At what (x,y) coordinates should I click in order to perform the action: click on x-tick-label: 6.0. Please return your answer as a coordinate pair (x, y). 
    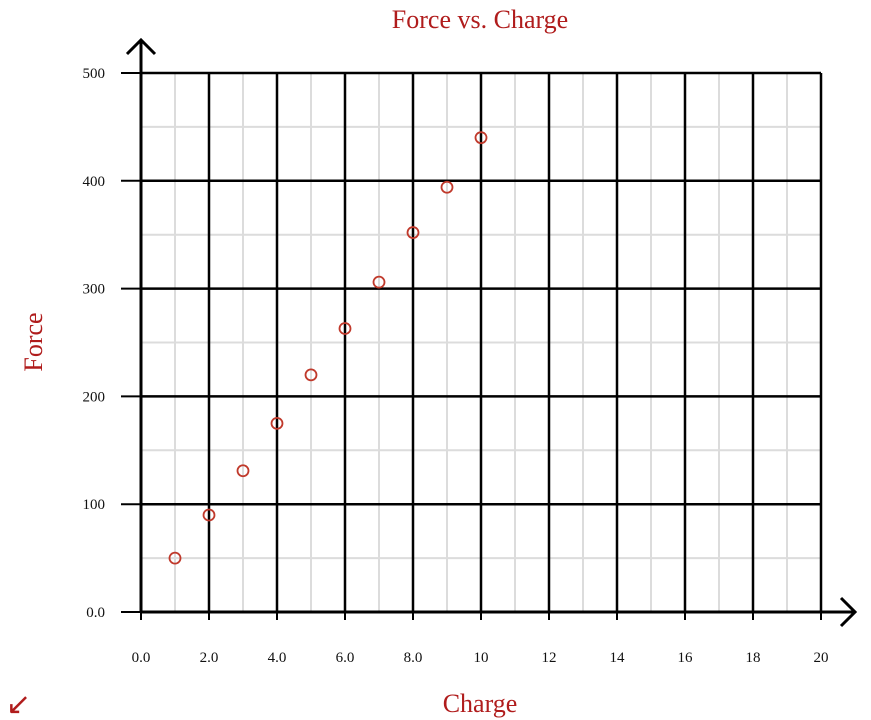
    Looking at the image, I should click on (345, 658).